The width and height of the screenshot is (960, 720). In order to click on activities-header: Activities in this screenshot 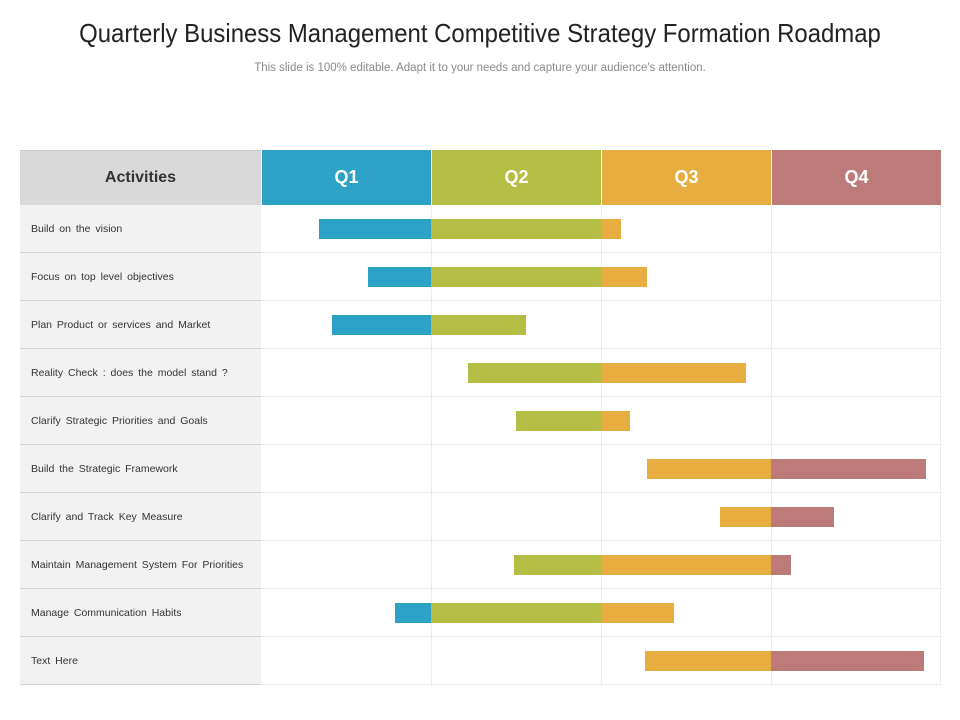, I will do `click(140, 177)`.